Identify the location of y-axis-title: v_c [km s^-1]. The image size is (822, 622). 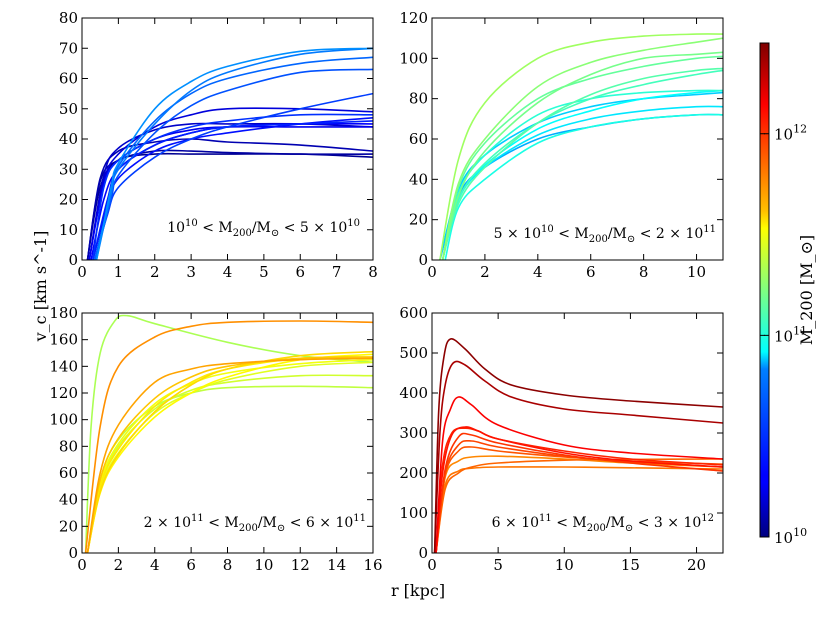
(40, 287).